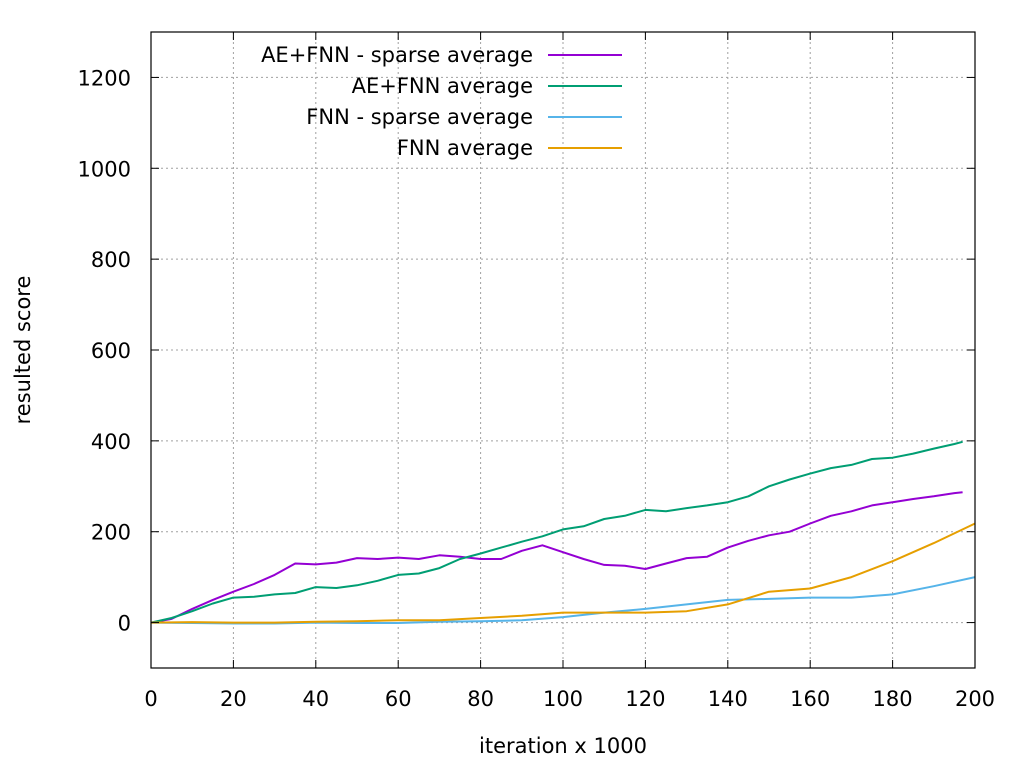 The width and height of the screenshot is (1024, 768). Describe the element at coordinates (563, 746) in the screenshot. I see `x-axis-label: iteration x 1000` at that location.